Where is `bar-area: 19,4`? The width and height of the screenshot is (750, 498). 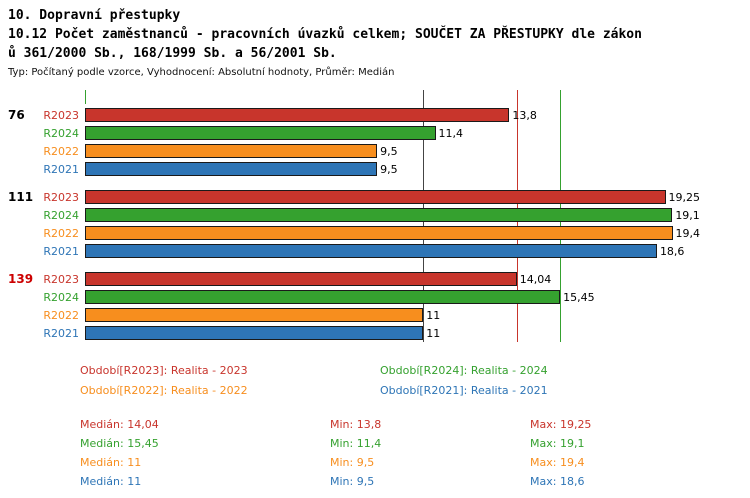 bar-area: 19,4 is located at coordinates (392, 233).